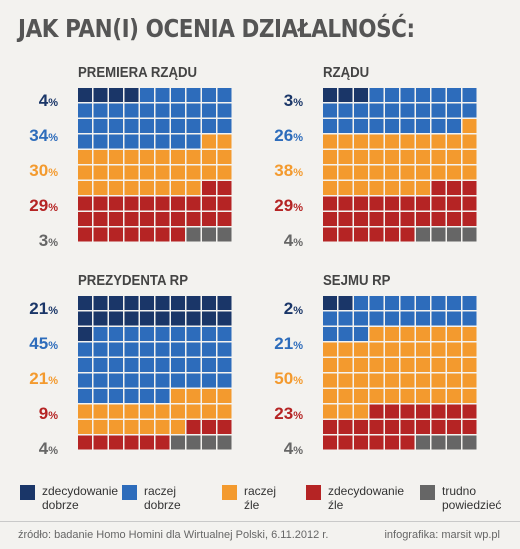 This screenshot has height=549, width=520. I want to click on pct-raczej-dobrze: 34%, so click(43, 135).